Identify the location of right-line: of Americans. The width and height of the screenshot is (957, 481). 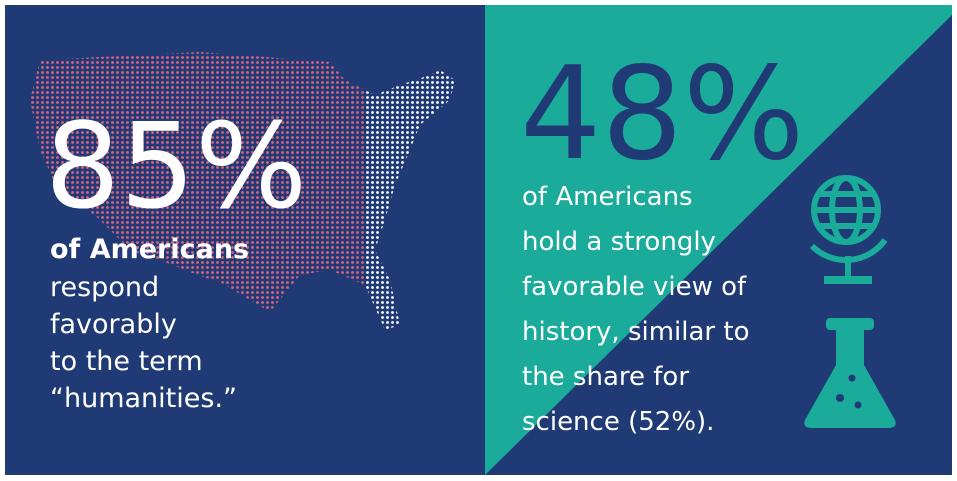
(607, 197).